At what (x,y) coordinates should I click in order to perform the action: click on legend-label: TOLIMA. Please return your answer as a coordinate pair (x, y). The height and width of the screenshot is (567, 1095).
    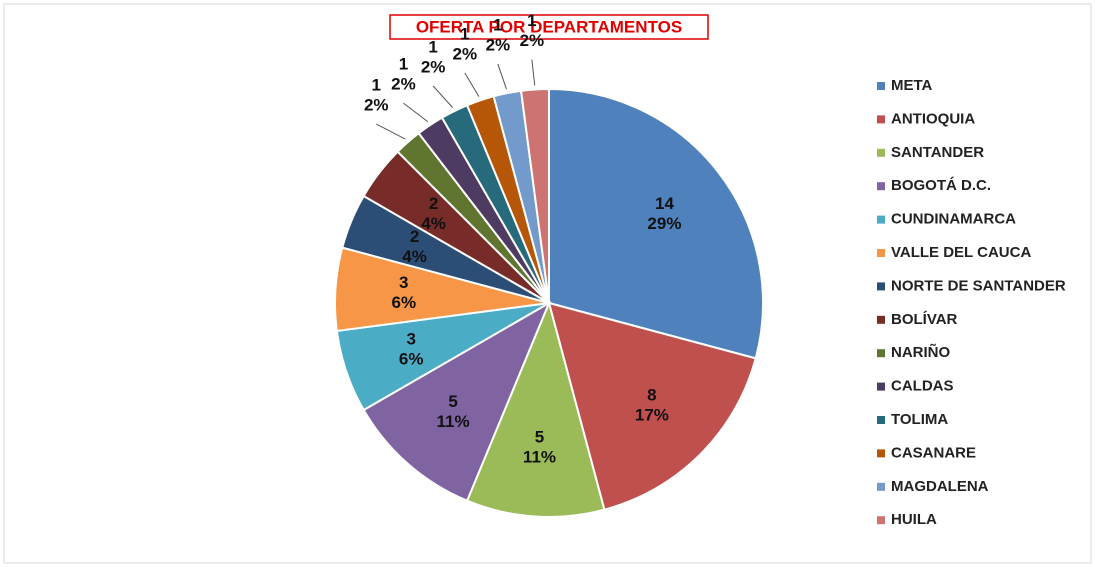
    Looking at the image, I should click on (919, 419).